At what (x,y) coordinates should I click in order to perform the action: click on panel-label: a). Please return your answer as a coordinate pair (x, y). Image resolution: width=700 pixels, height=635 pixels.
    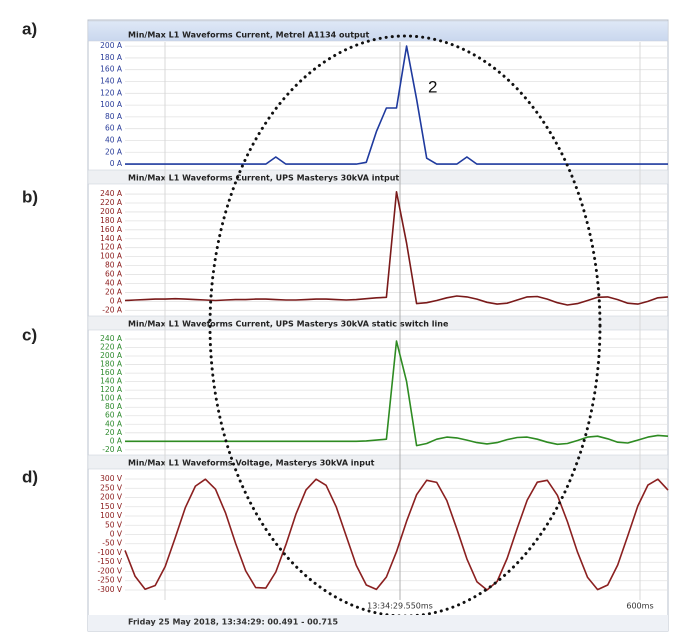
    Looking at the image, I should click on (29, 28).